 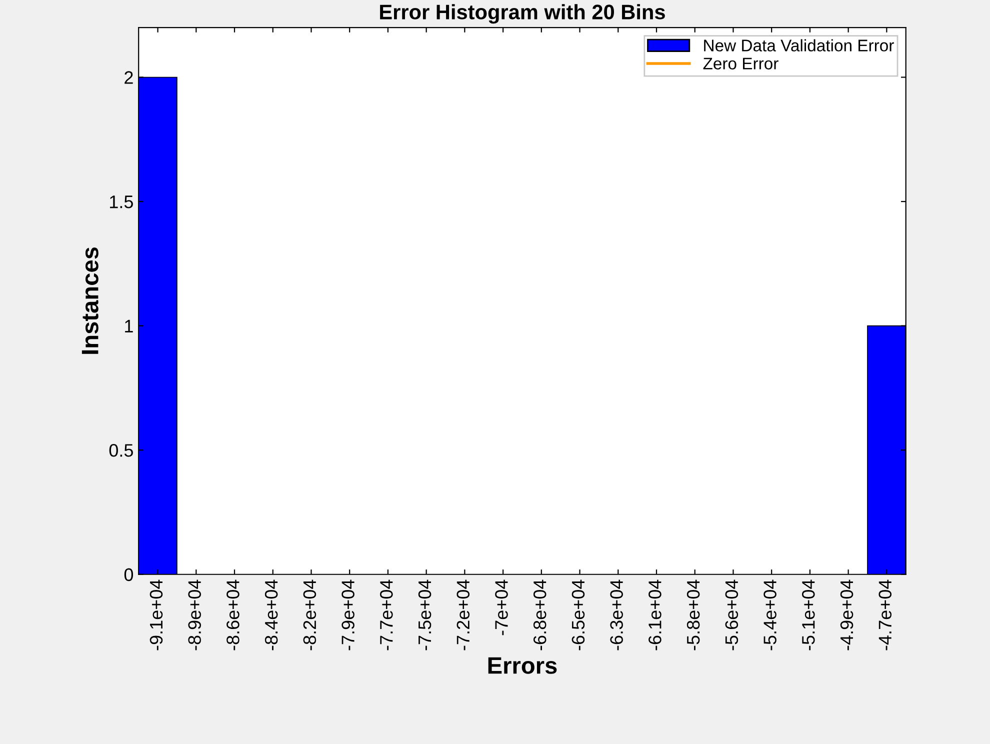 I want to click on legend-label: Zero Error, so click(x=740, y=64).